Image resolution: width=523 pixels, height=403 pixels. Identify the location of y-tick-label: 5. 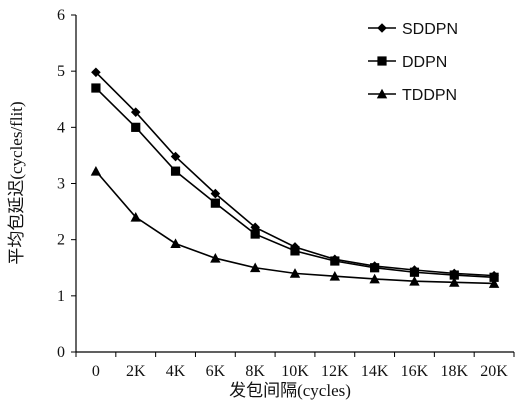
(61, 71).